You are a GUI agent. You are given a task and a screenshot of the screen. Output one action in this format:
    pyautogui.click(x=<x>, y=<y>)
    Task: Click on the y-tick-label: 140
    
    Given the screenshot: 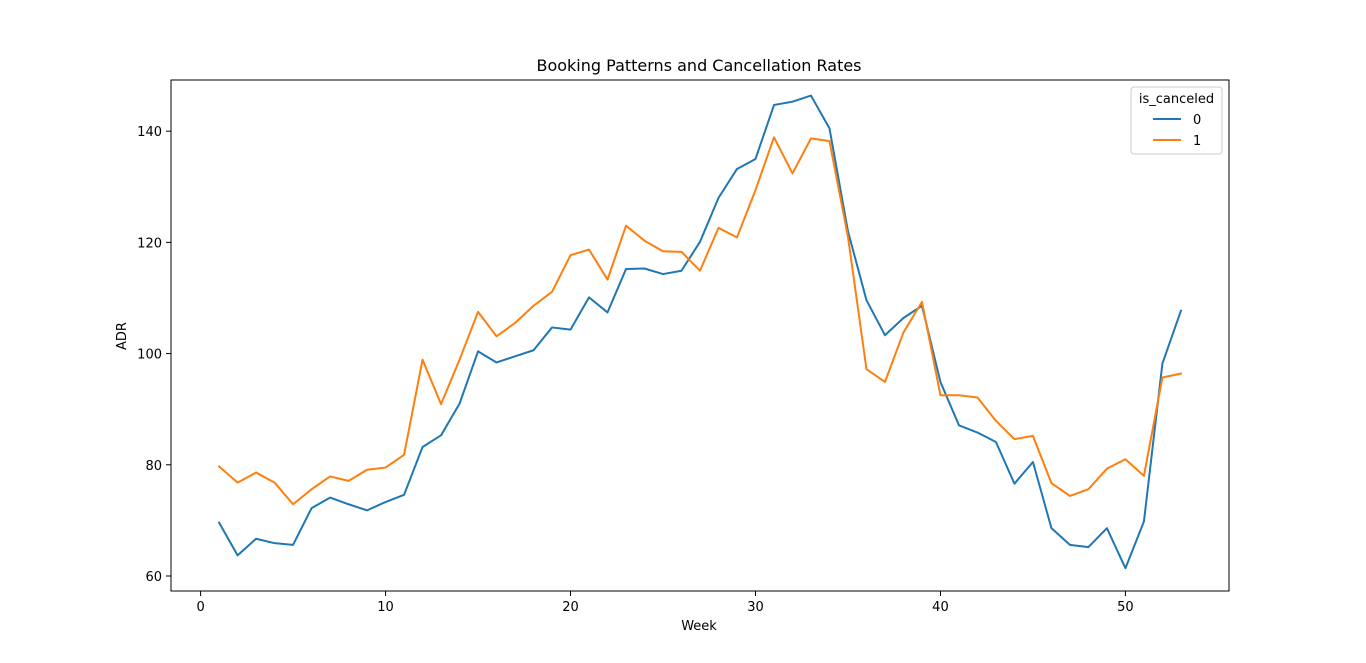 What is the action you would take?
    pyautogui.click(x=149, y=132)
    